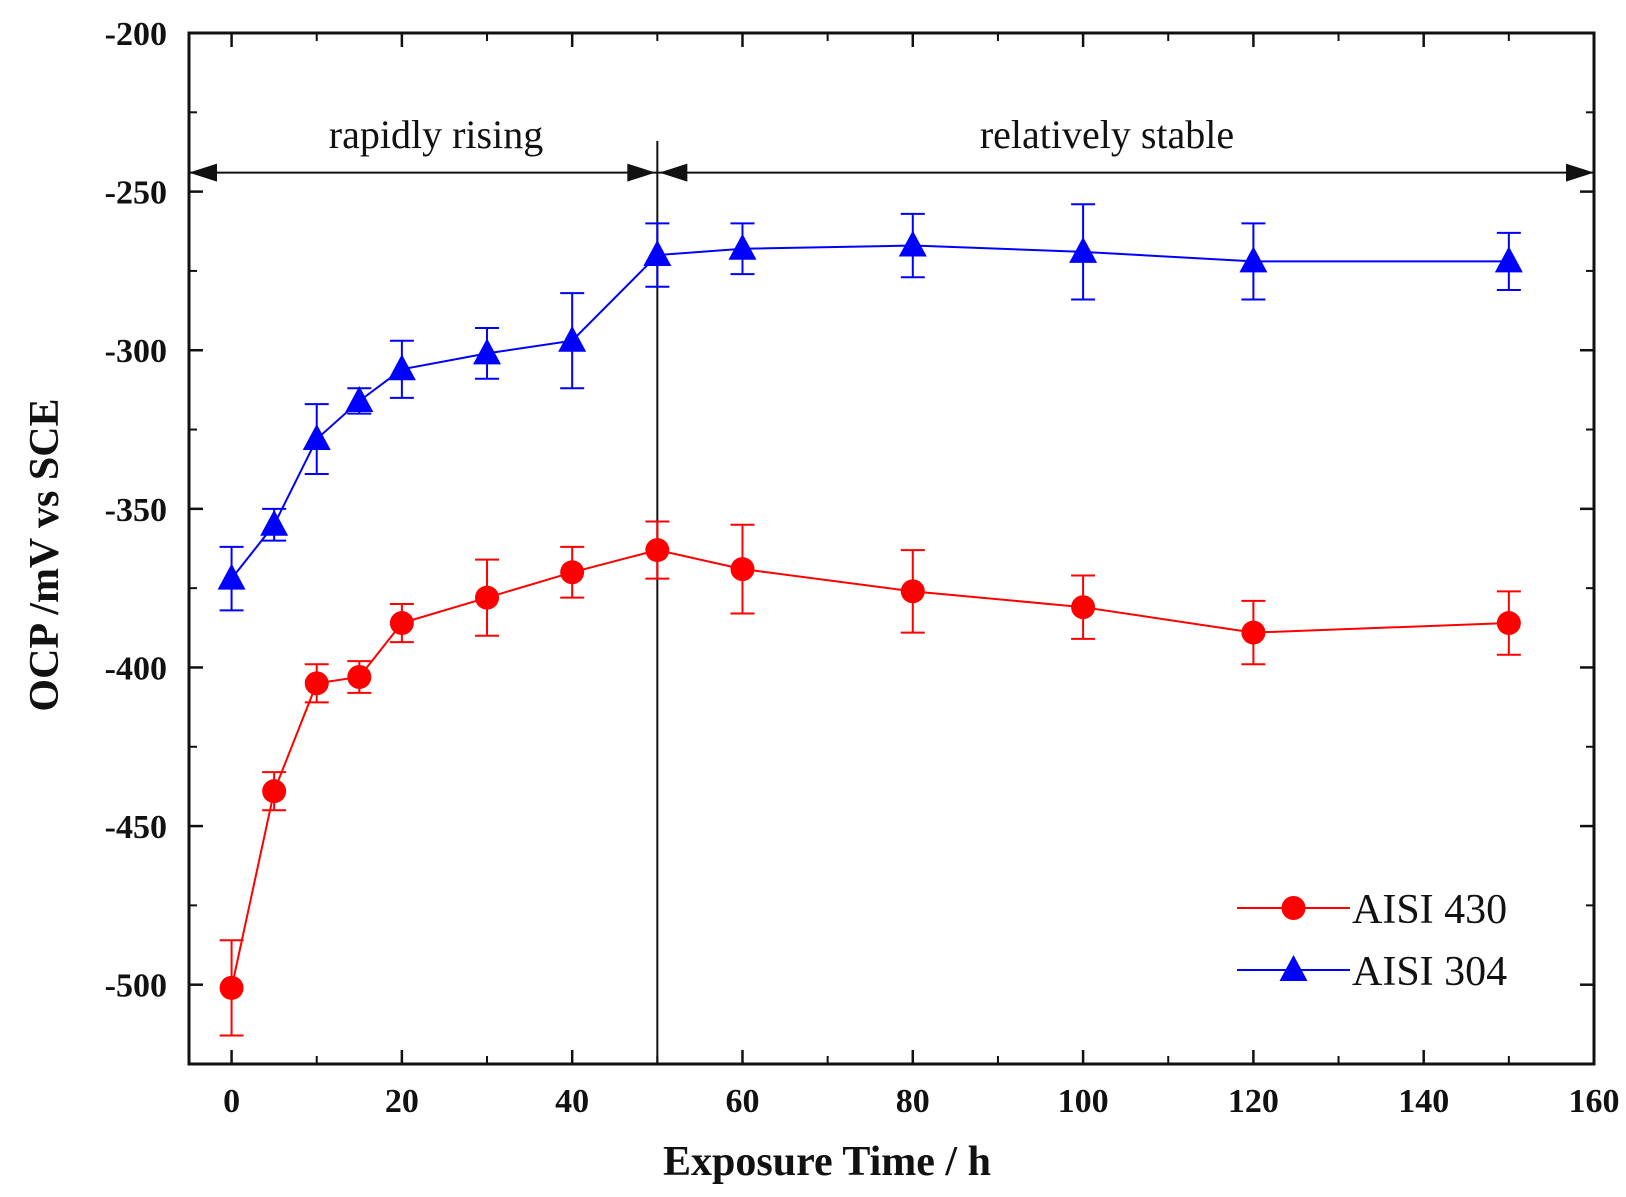 The height and width of the screenshot is (1197, 1626). I want to click on x-tick-label: 20, so click(402, 1101).